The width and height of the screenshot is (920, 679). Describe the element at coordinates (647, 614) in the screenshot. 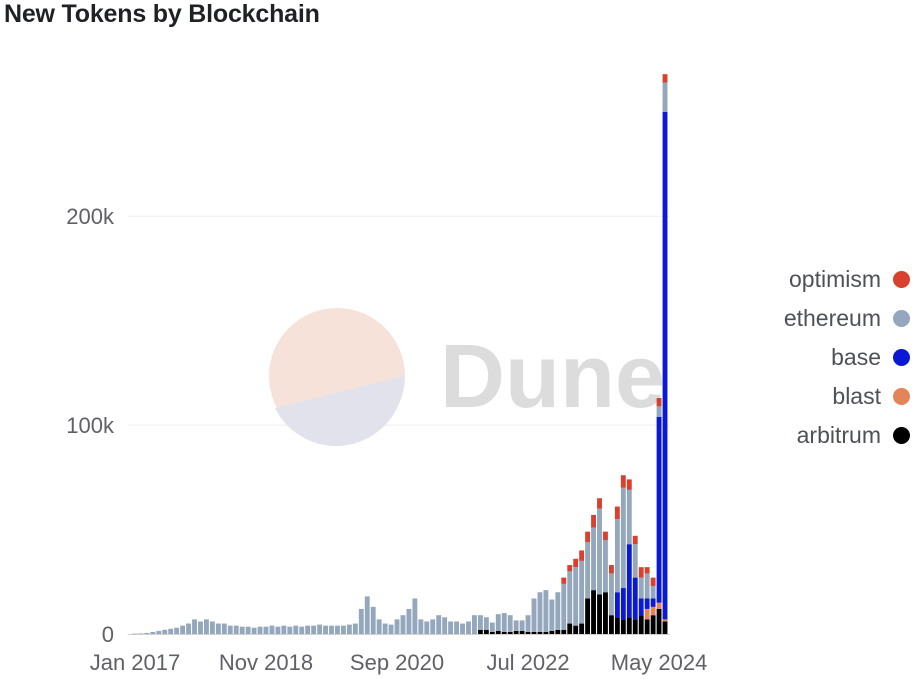

I see `bar-segment-blast` at that location.